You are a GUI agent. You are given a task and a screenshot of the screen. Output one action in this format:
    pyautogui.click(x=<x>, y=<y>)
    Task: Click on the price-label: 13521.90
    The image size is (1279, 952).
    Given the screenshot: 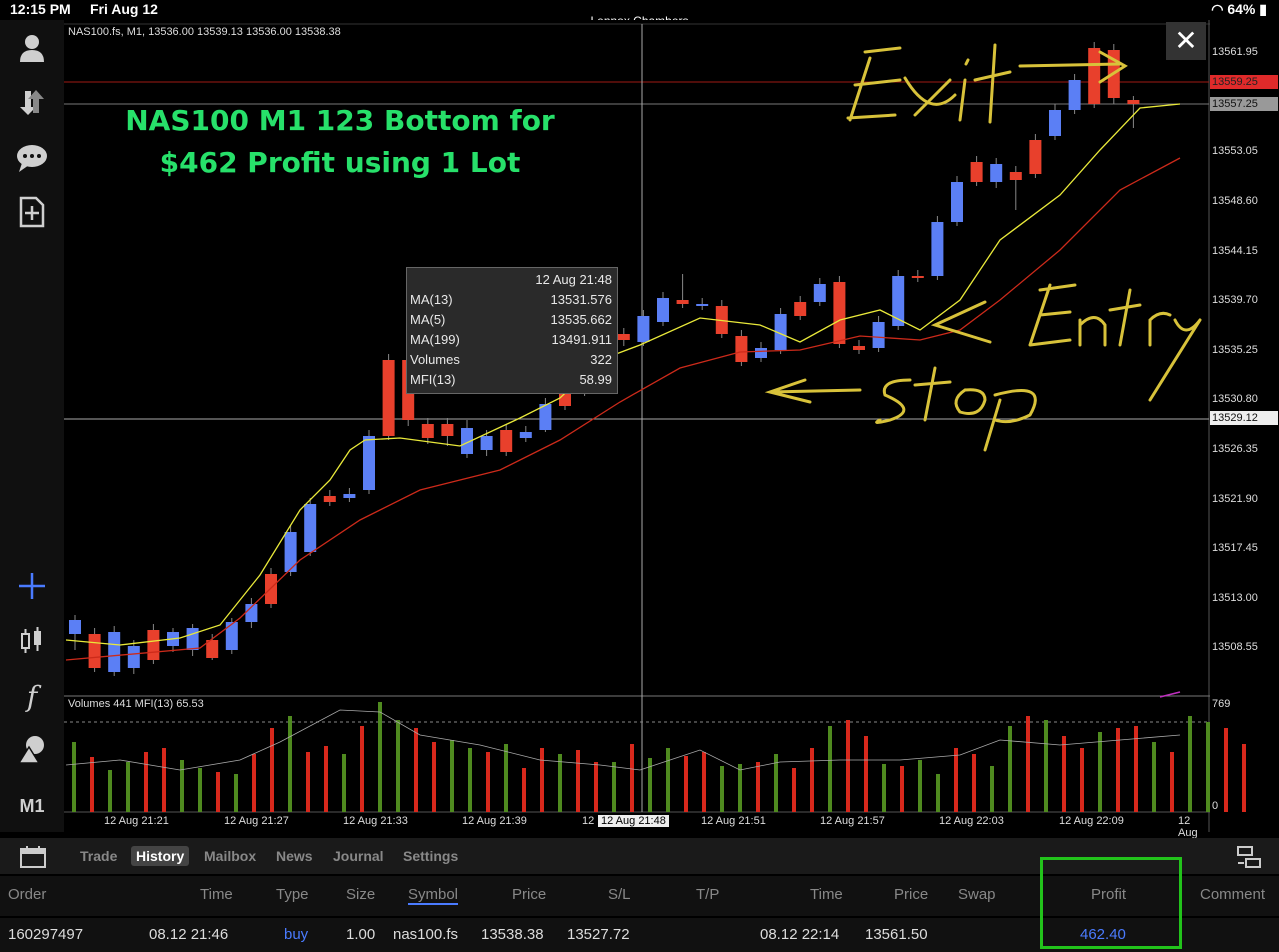 What is the action you would take?
    pyautogui.click(x=1235, y=499)
    